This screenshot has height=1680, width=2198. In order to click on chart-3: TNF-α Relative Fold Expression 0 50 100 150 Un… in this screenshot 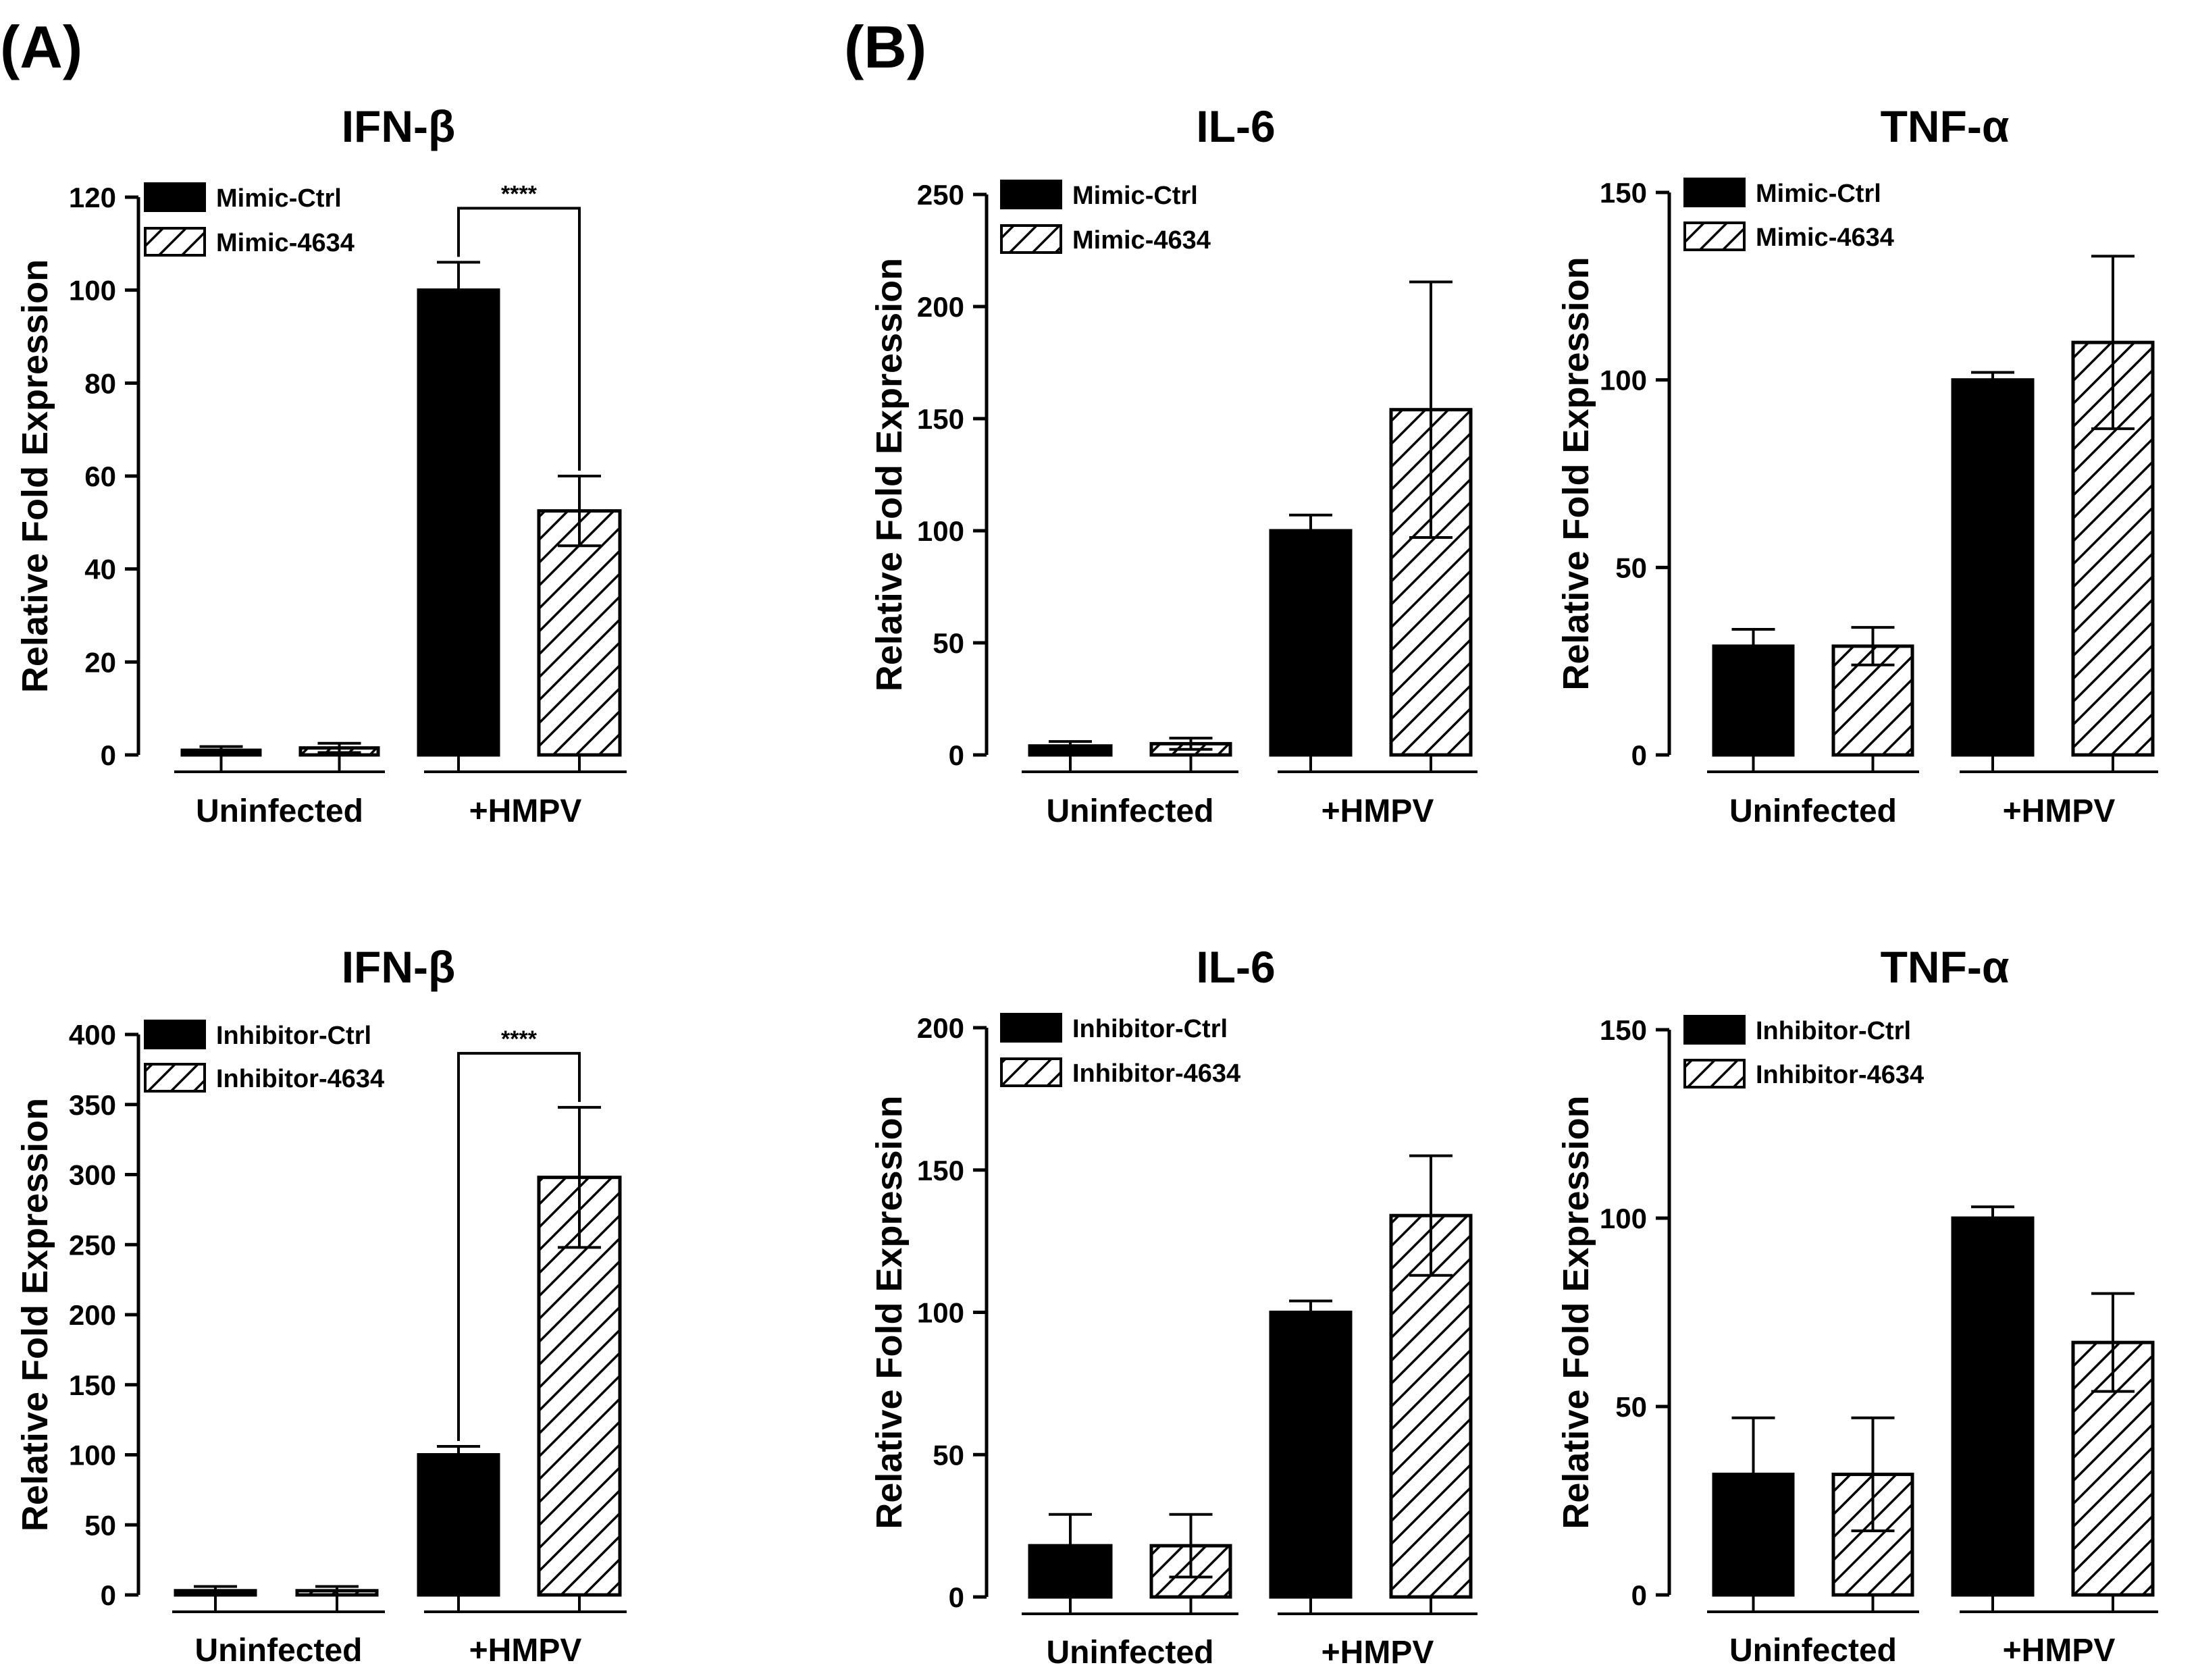, I will do `click(1857, 465)`.